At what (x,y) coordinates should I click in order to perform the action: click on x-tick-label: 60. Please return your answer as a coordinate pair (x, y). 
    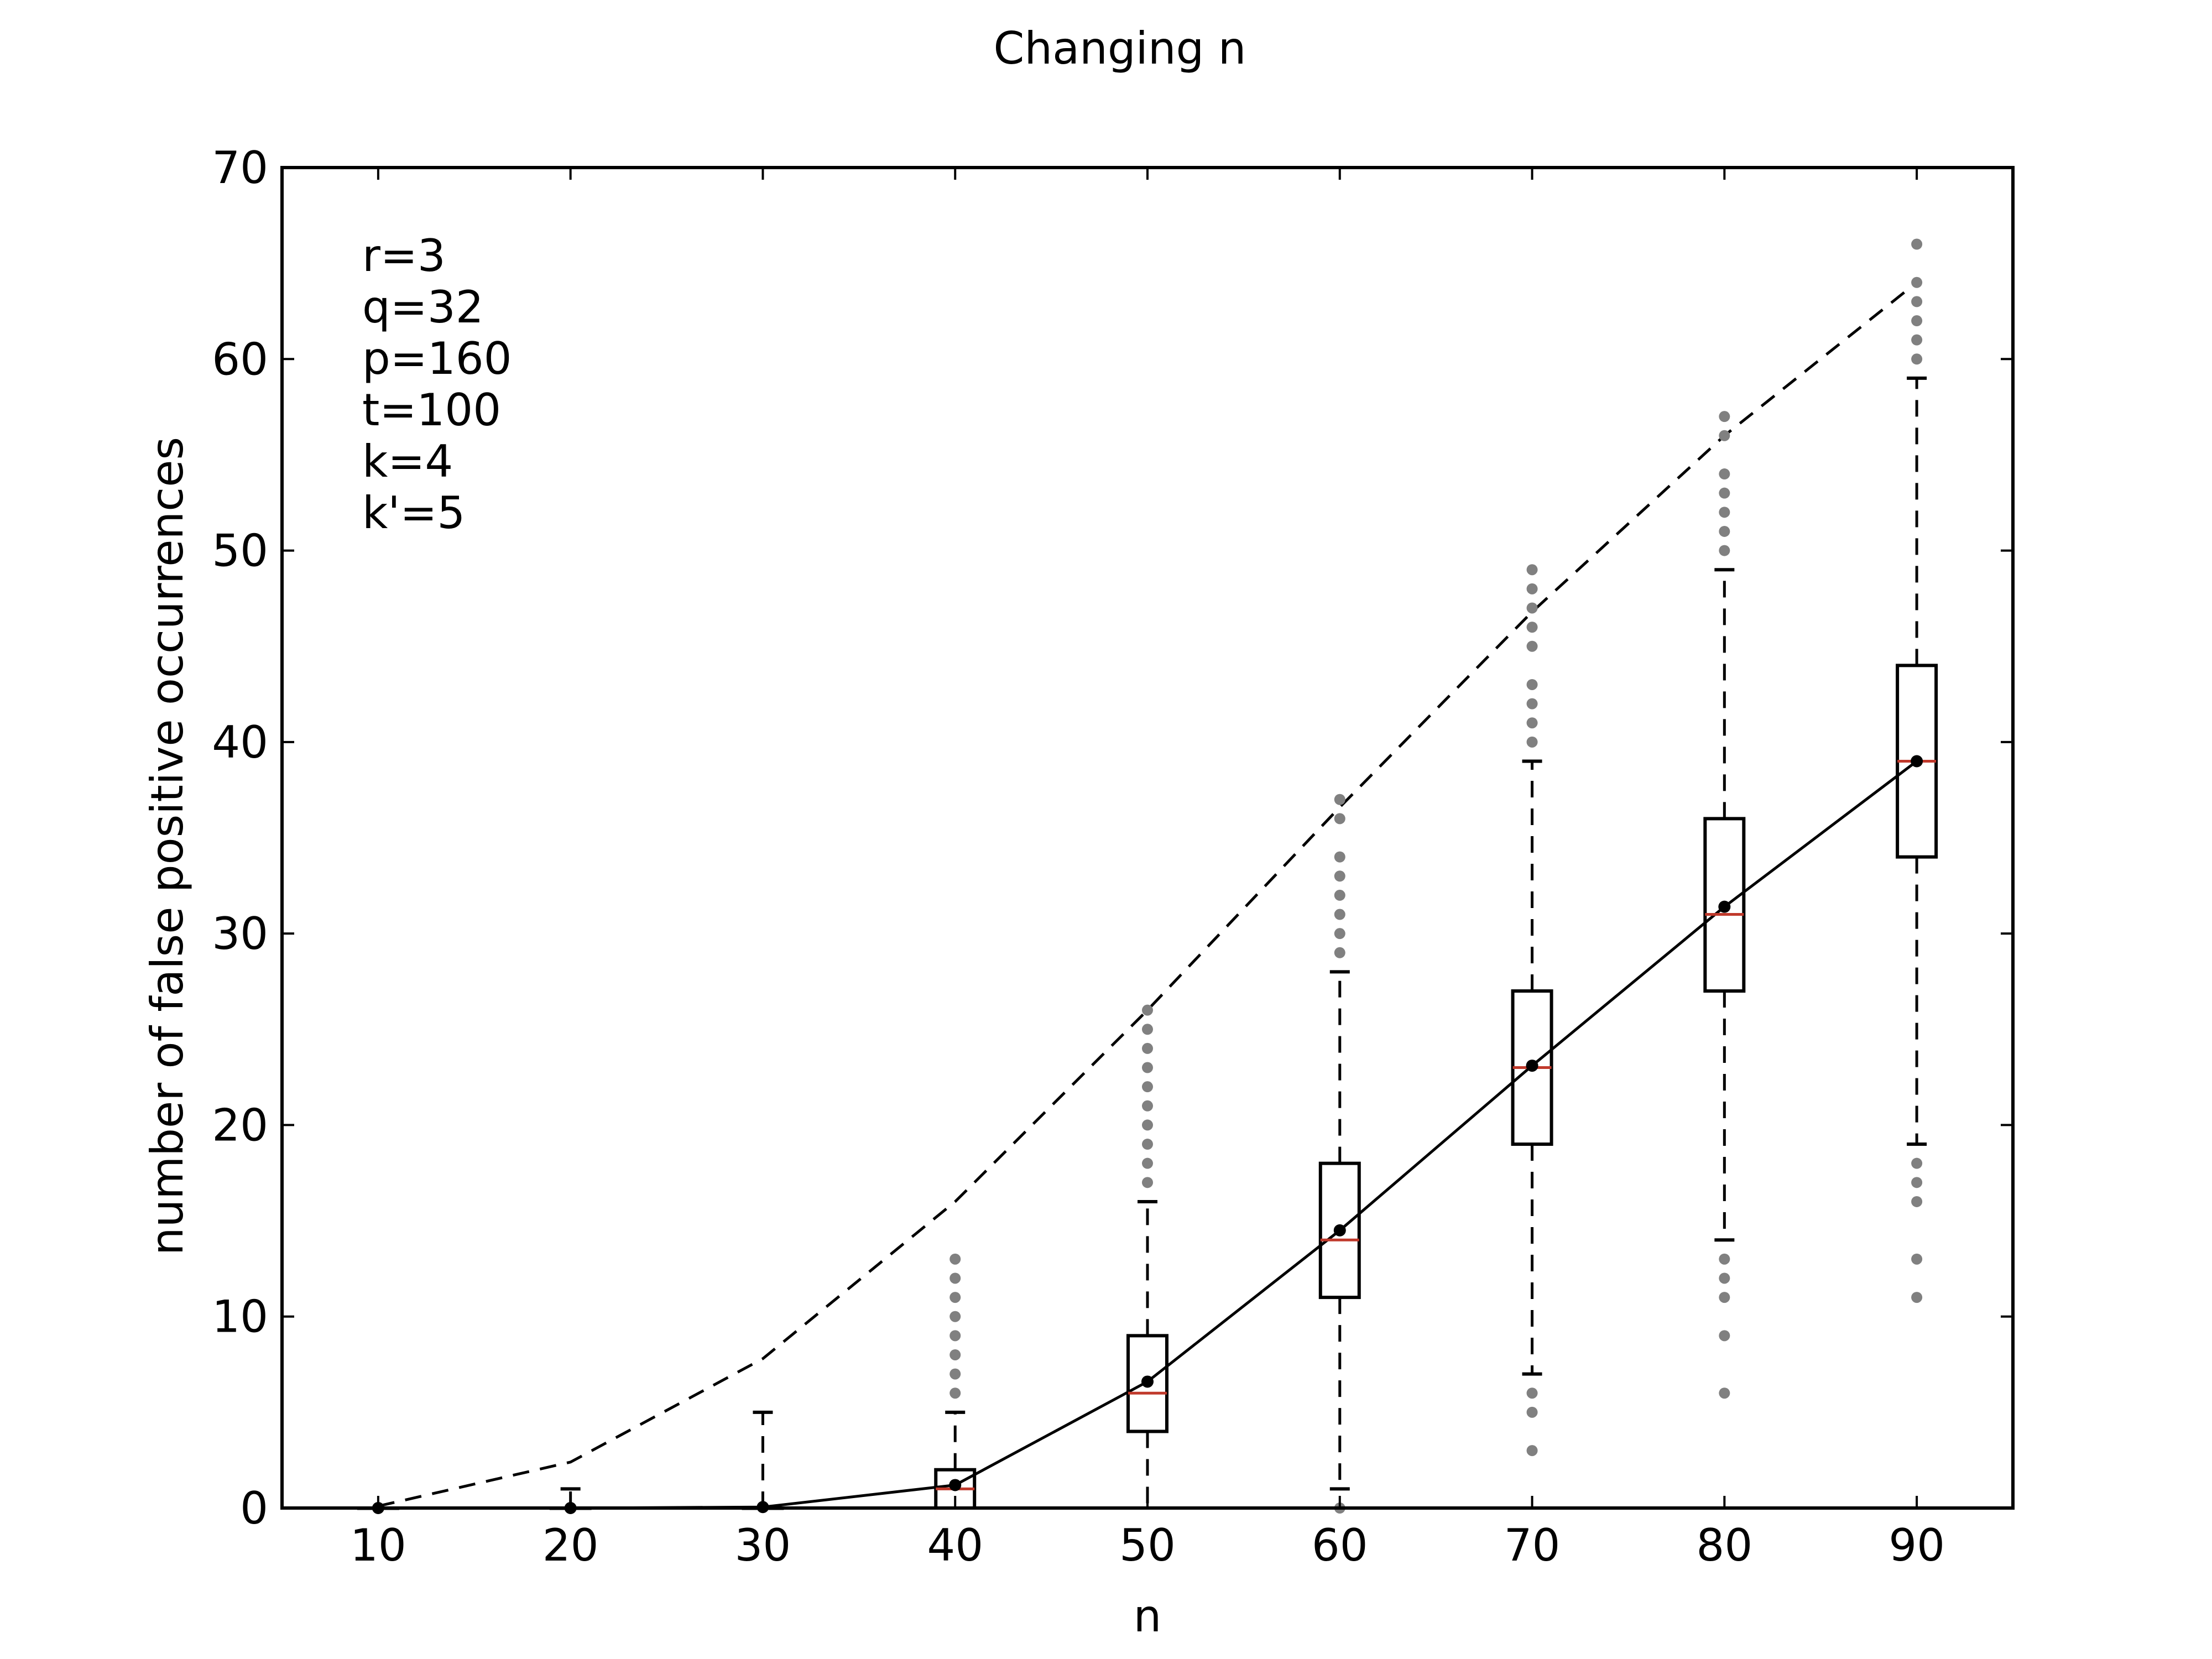
    Looking at the image, I should click on (1340, 1546).